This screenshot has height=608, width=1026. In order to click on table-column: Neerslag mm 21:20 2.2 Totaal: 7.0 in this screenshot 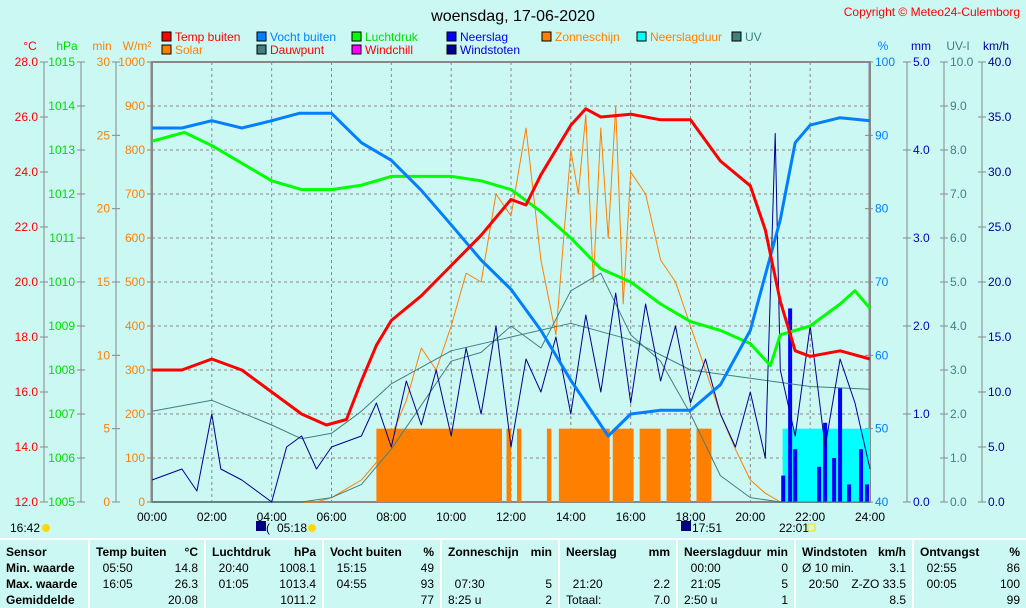, I will do `click(619, 574)`.